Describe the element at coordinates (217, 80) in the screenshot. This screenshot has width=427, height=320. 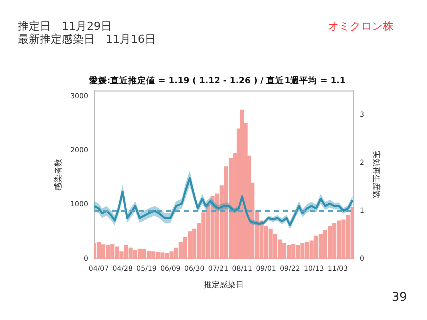
I see `chart-title: 愛媛:直近推定値 = 1.19 ( 1.12 - 1.26 ) / 直近1週平均 = 1.1` at that location.